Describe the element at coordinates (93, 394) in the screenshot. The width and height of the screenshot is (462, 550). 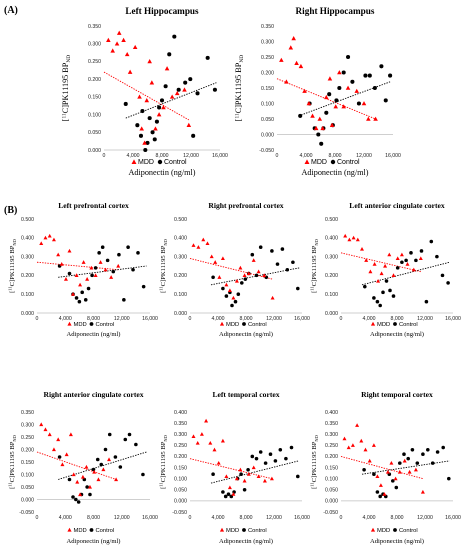
I see `chart-title: Right anterior cingulate cortex` at that location.